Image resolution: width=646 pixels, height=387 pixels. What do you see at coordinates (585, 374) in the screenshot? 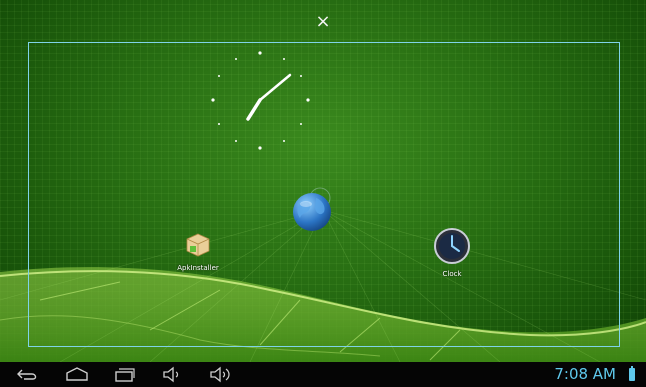
I see `status-time: 7:08 AM` at bounding box center [585, 374].